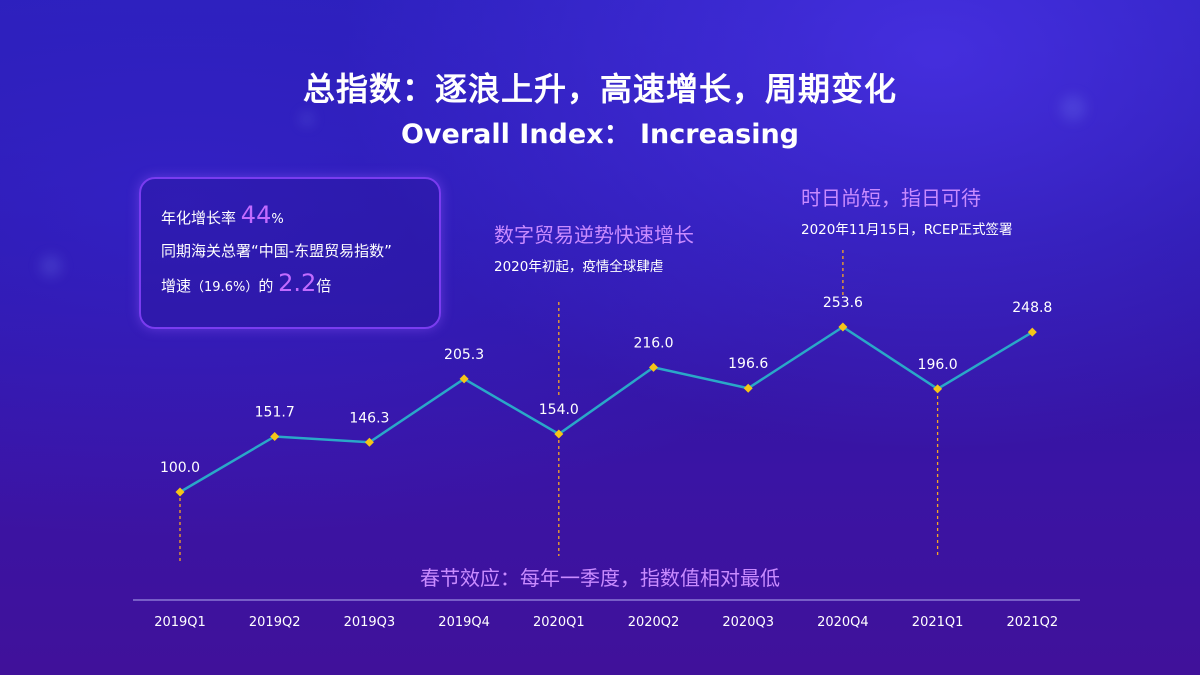 This screenshot has height=675, width=1200. What do you see at coordinates (907, 230) in the screenshot?
I see `rcep-annotation-subtitle: 2020年11月15日，RCEP正式签署` at bounding box center [907, 230].